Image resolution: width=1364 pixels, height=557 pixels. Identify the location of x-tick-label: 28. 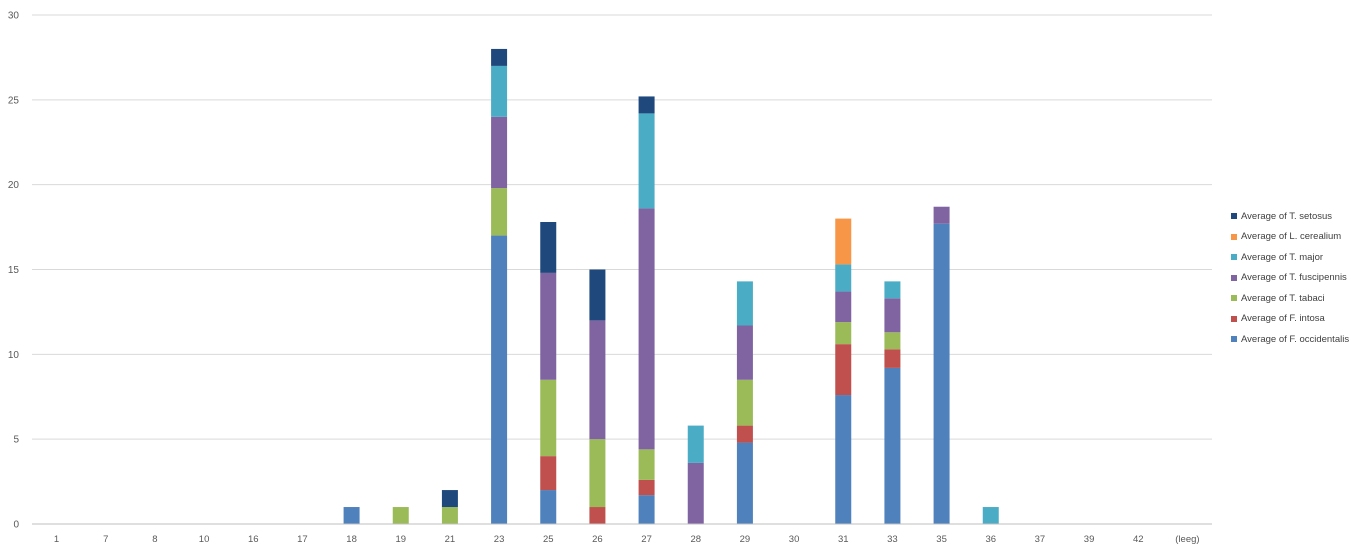
(695, 539).